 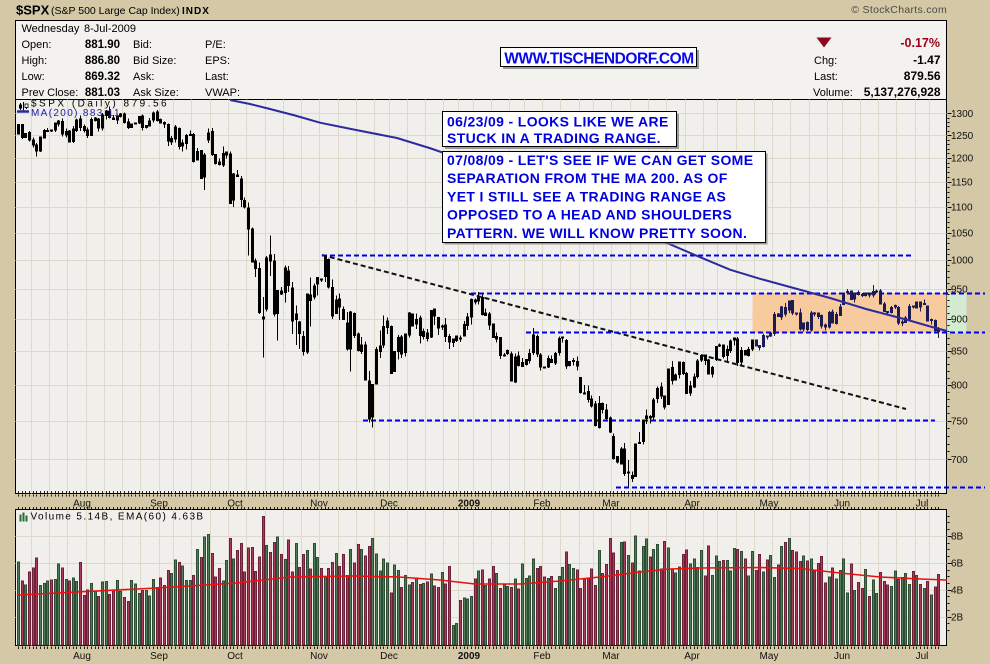 I want to click on svg-text: 879.56, so click(x=922, y=76).